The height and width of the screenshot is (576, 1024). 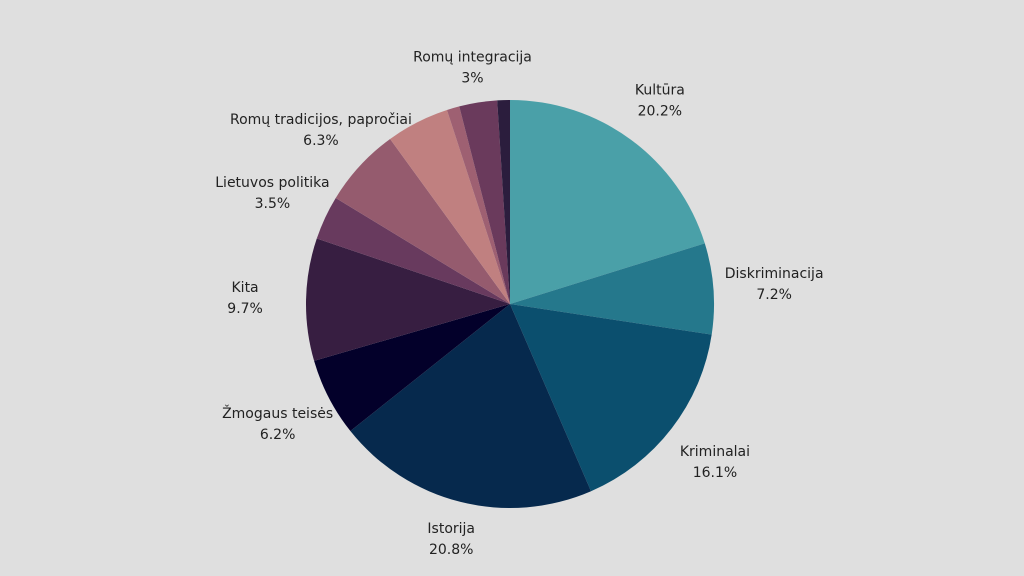 I want to click on slice-label: Diskriminacija, so click(x=774, y=274).